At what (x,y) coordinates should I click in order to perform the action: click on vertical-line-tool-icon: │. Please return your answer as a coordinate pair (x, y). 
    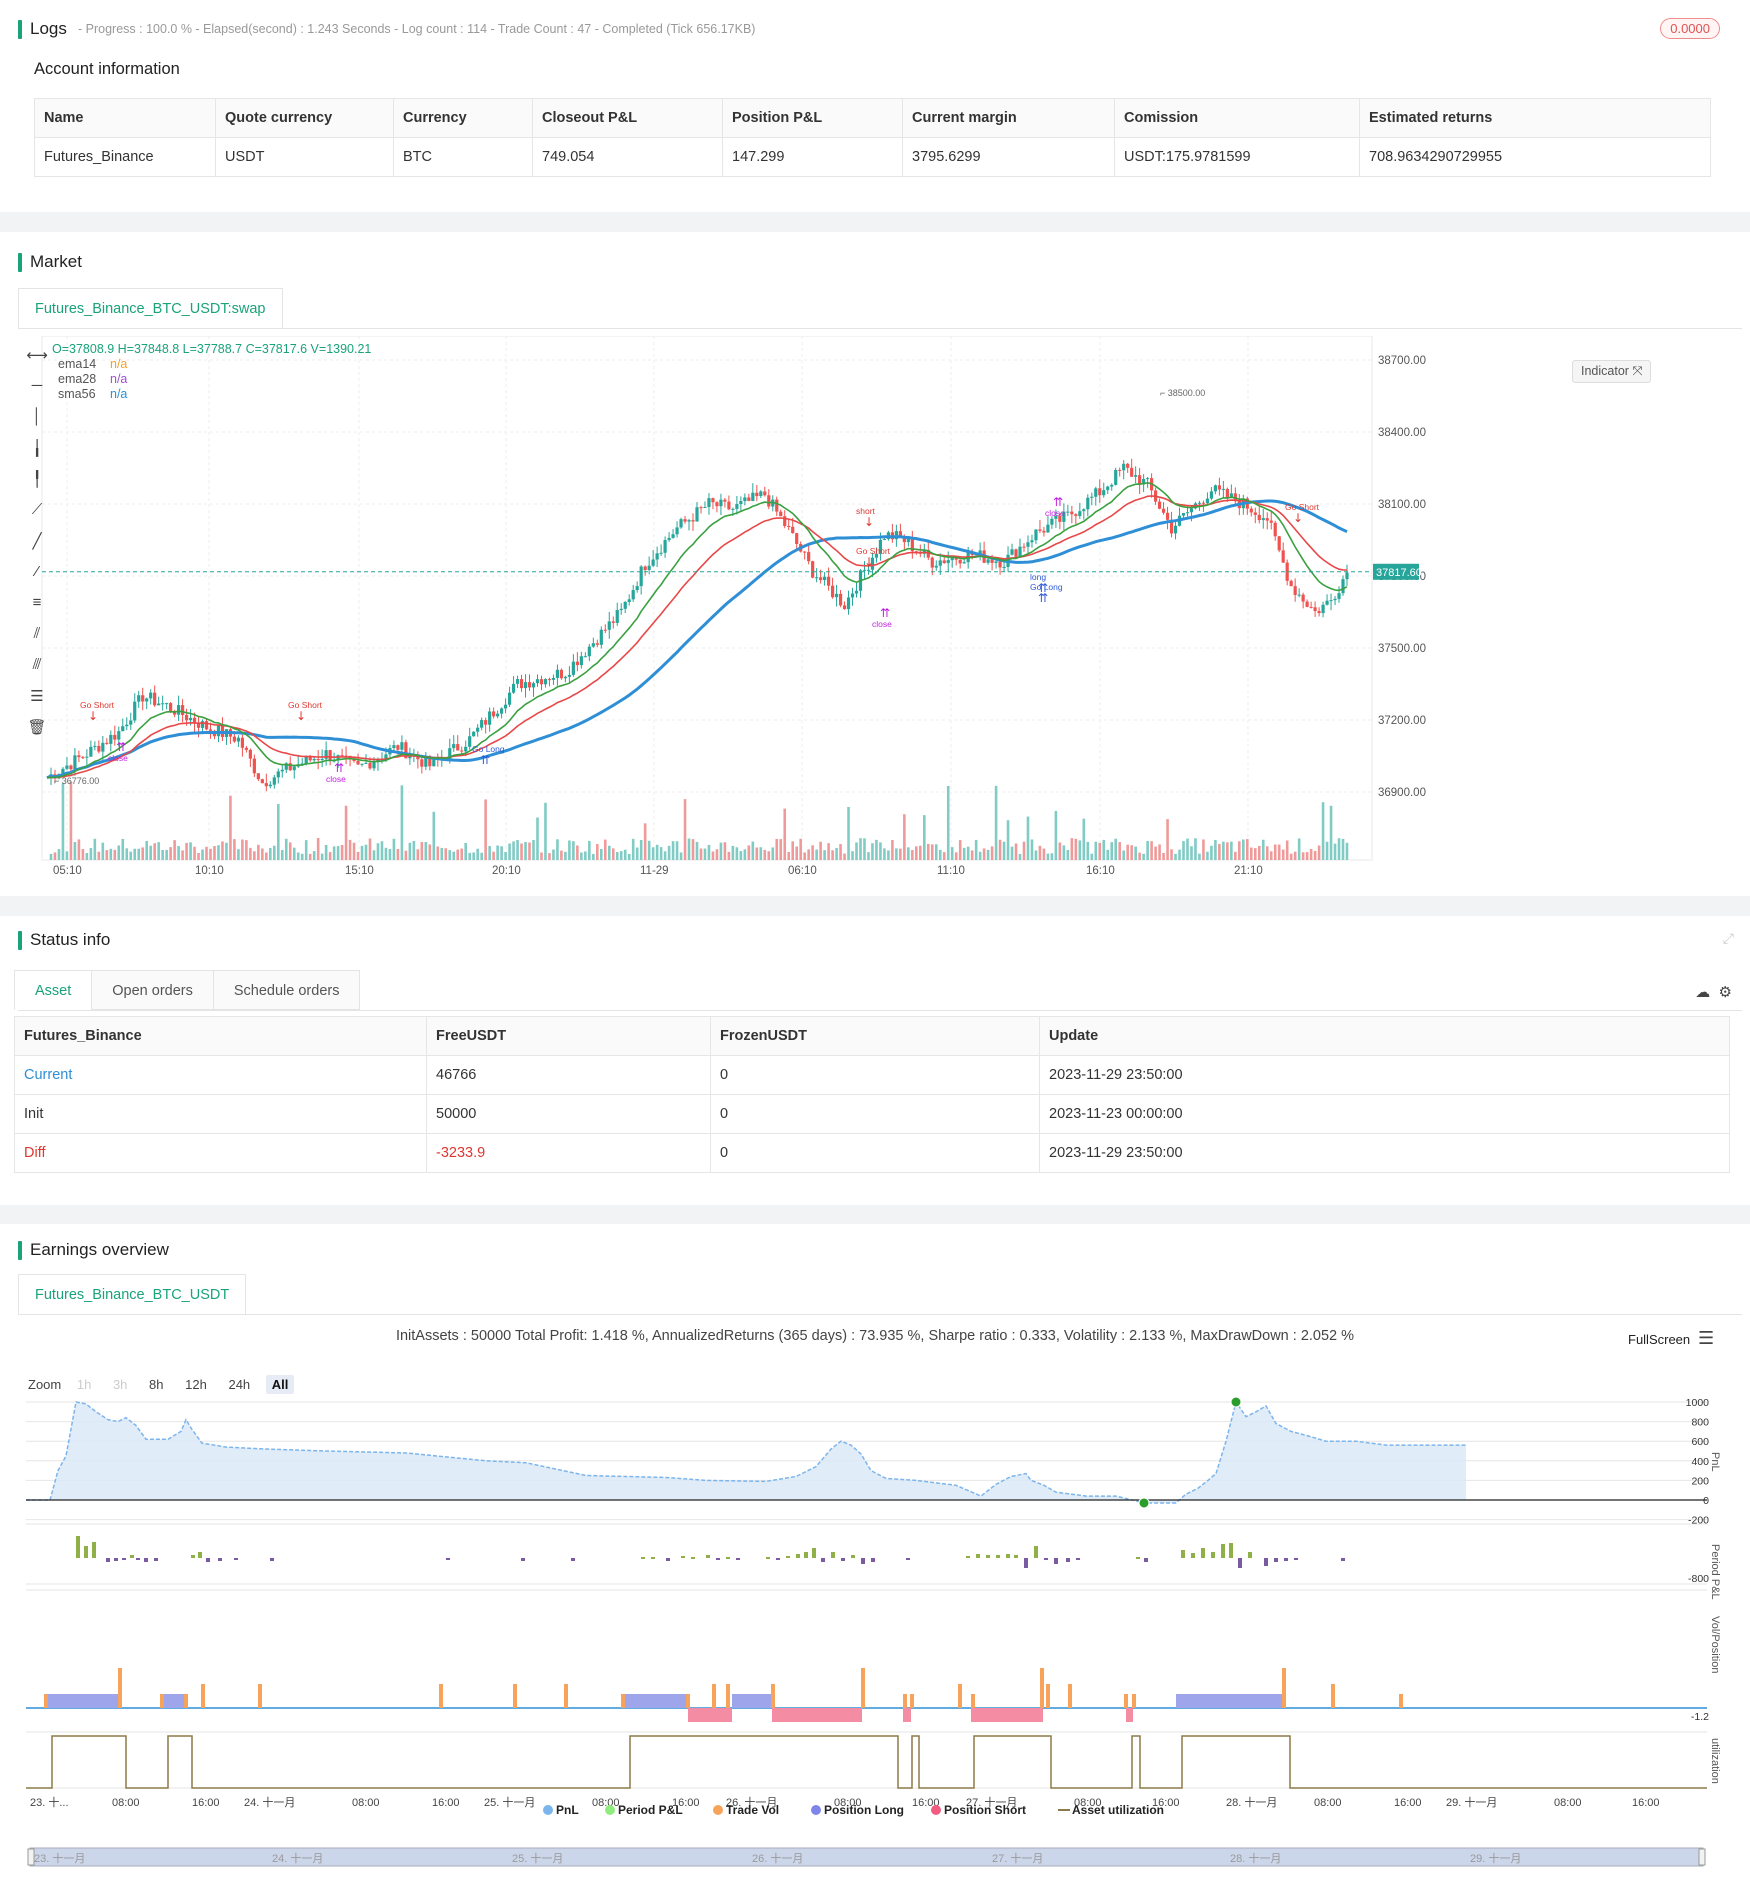
    Looking at the image, I should click on (37, 416).